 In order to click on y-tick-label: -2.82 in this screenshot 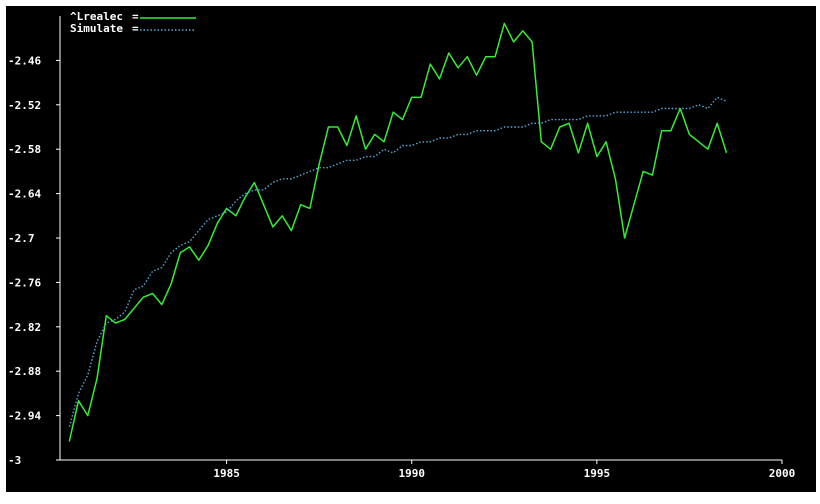, I will do `click(24, 327)`.